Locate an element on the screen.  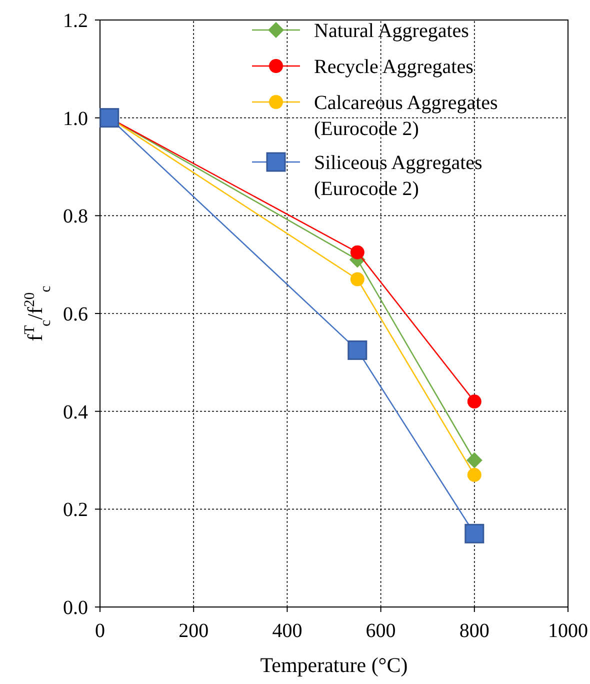
legend-label: Siliceous Aggregates (Eurocode 2) is located at coordinates (398, 176).